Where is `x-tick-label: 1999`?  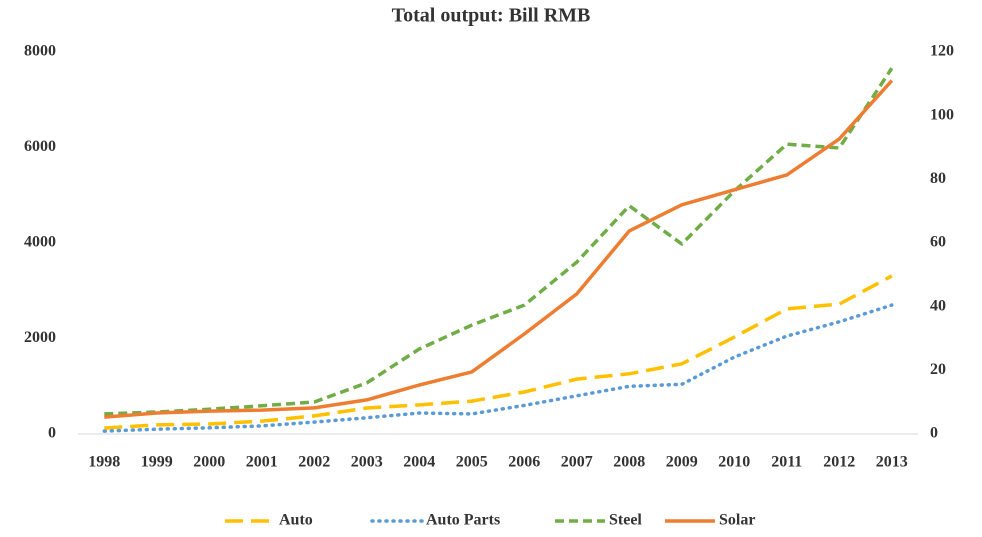
x-tick-label: 1999 is located at coordinates (157, 462).